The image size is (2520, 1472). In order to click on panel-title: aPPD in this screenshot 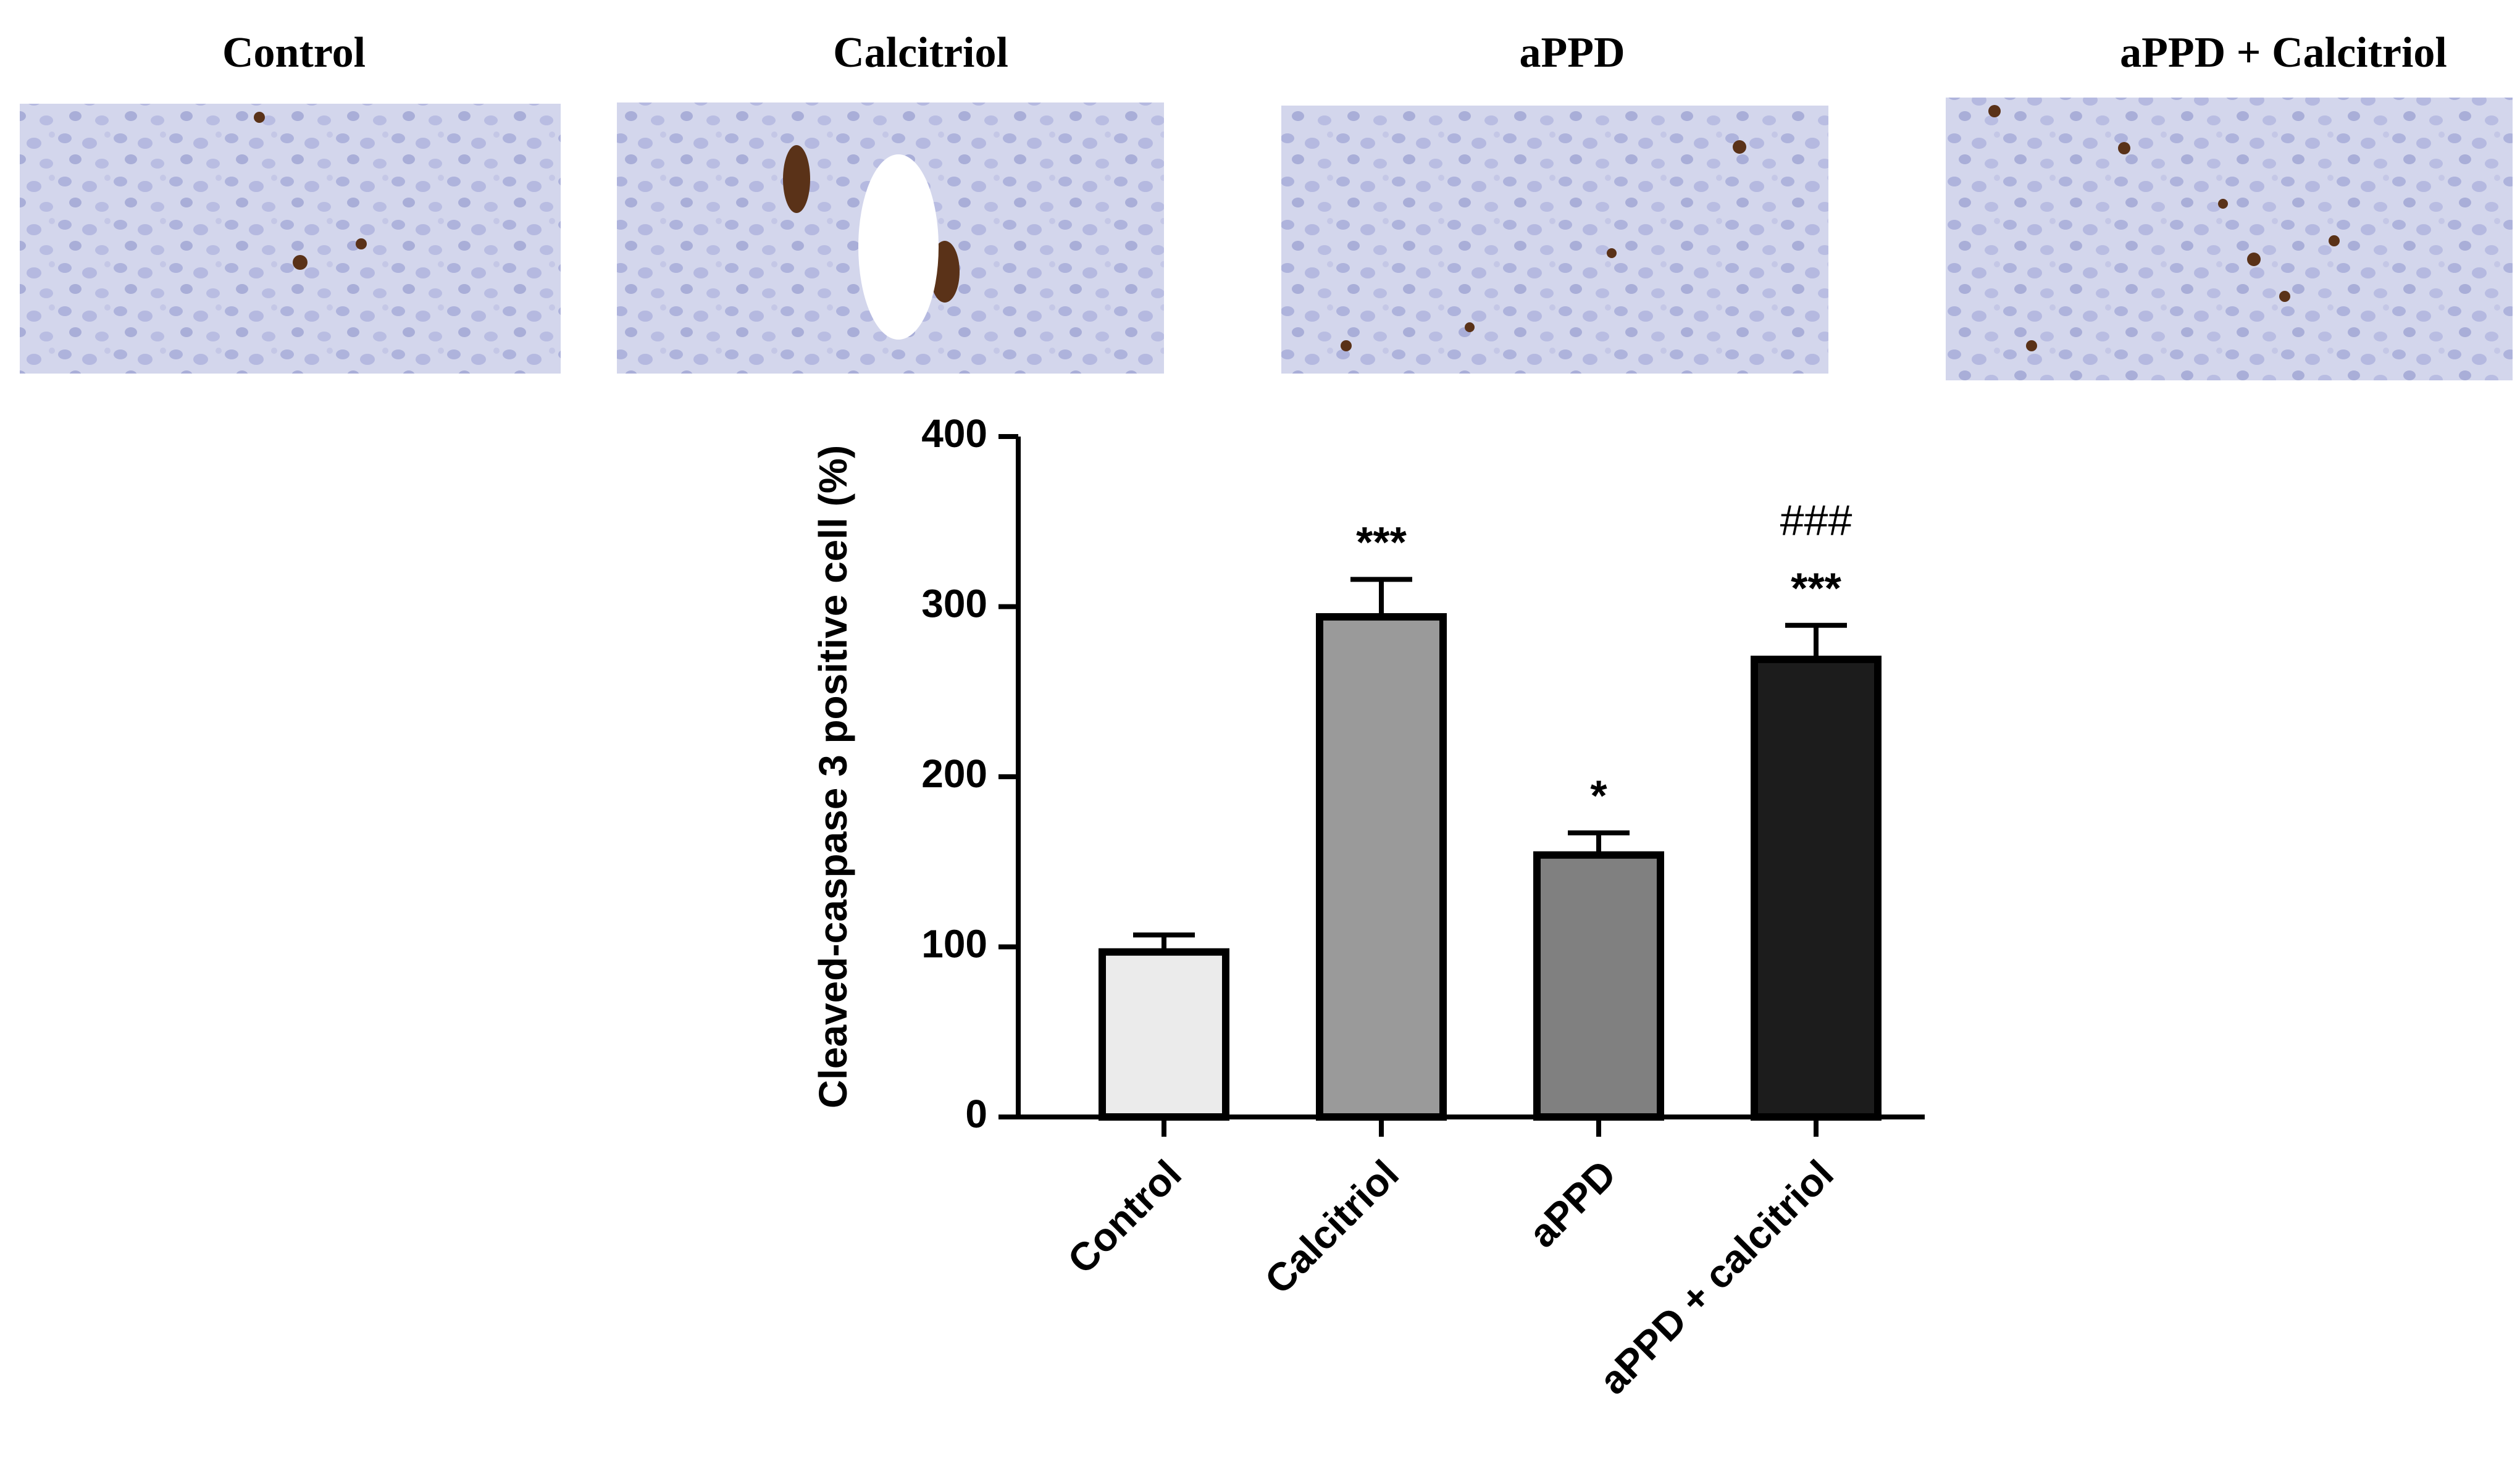, I will do `click(1572, 53)`.